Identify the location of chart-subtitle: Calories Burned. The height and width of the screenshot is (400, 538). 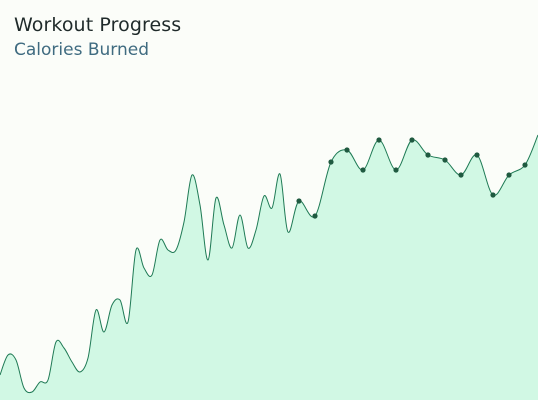
(81, 50).